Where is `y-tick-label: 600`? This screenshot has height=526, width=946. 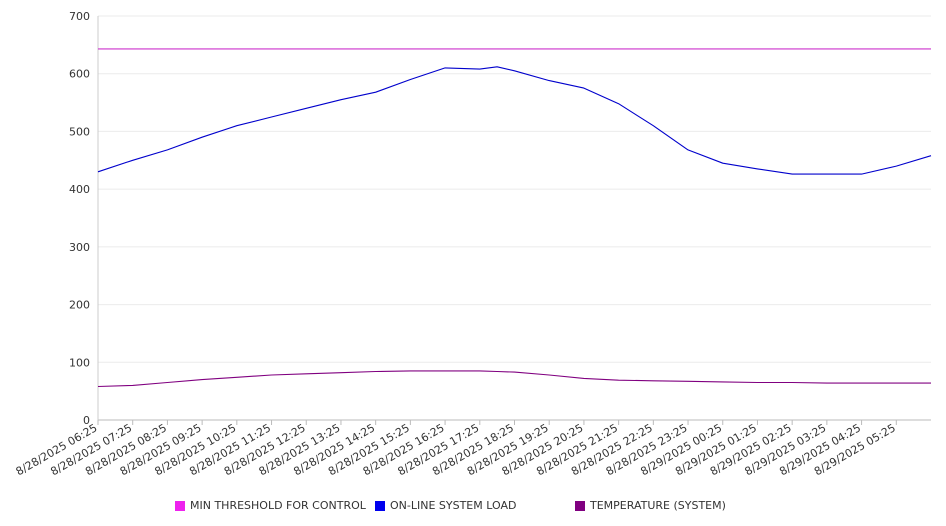
y-tick-label: 600 is located at coordinates (79, 74).